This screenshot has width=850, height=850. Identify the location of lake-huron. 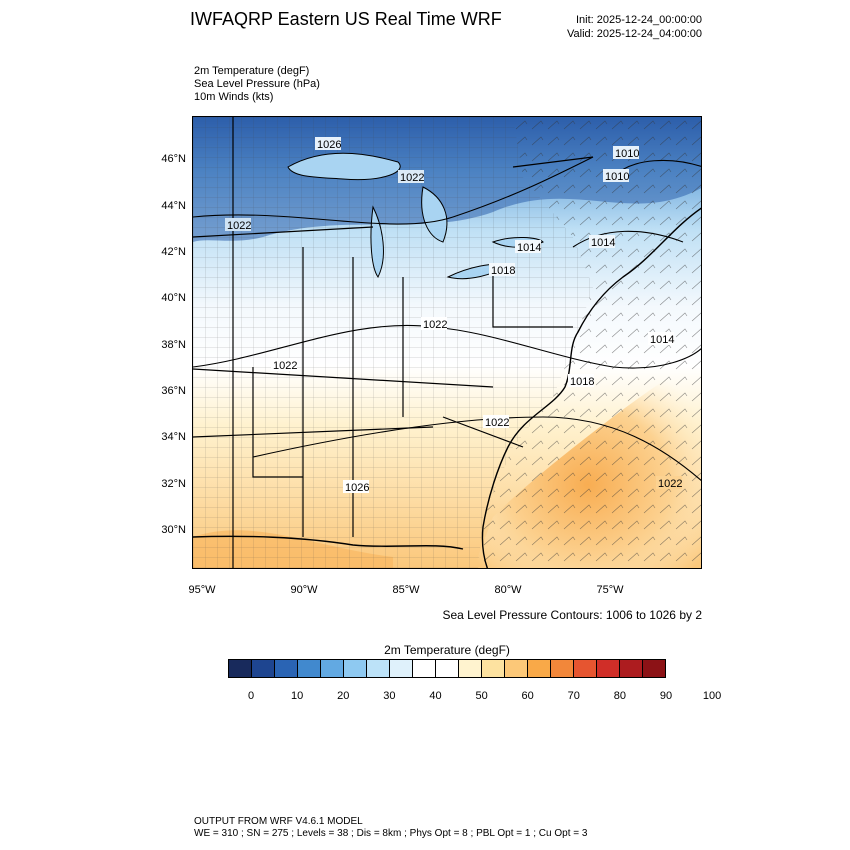
(434, 214).